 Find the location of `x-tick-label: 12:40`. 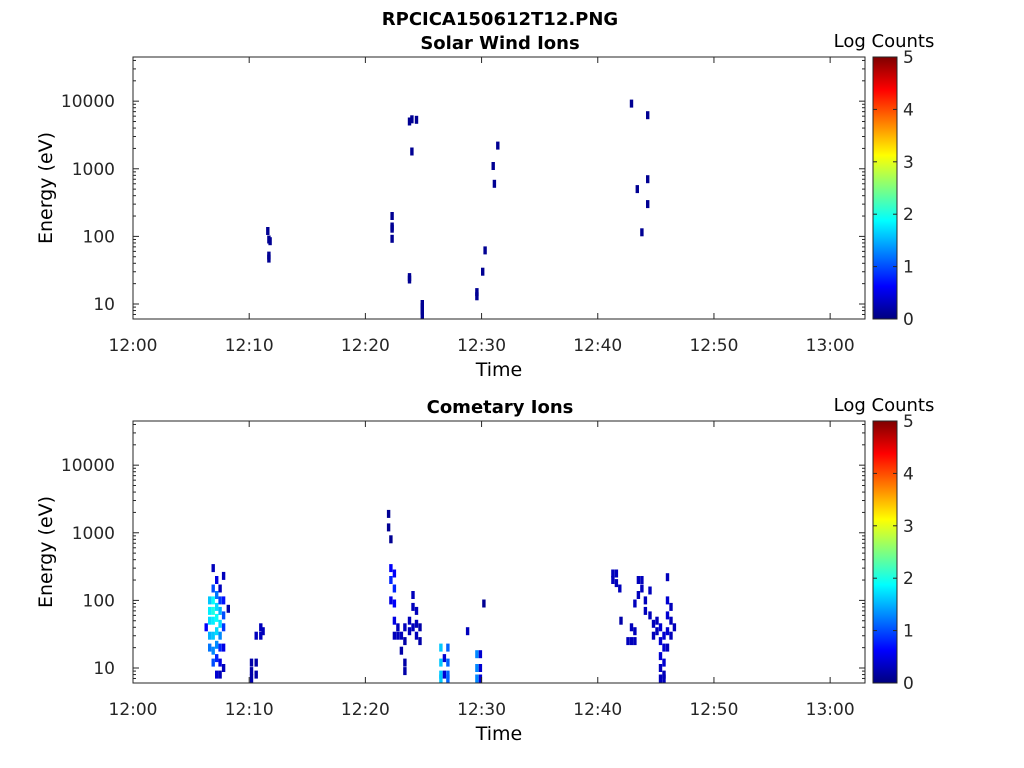

x-tick-label: 12:40 is located at coordinates (597, 710).